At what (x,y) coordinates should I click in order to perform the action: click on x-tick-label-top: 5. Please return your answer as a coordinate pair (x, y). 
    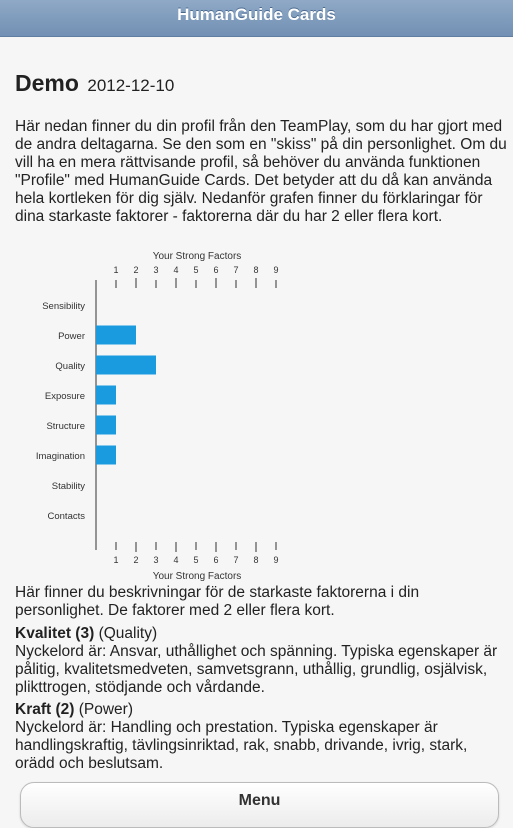
    Looking at the image, I should click on (195, 270).